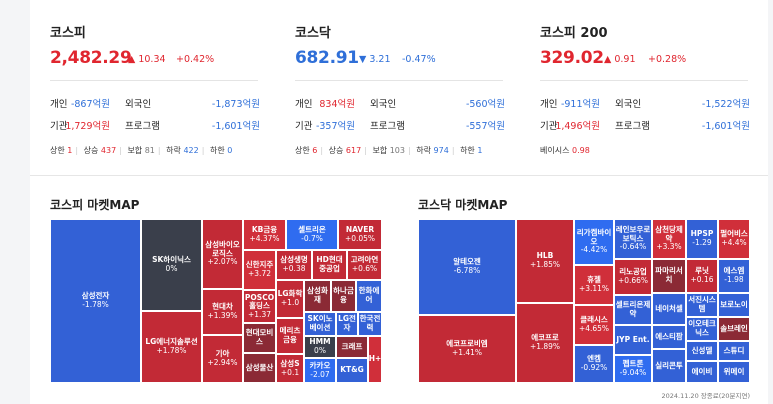 The image size is (773, 404). What do you see at coordinates (545, 261) in the screenshot?
I see `map-tile: HLB +1.85%` at bounding box center [545, 261].